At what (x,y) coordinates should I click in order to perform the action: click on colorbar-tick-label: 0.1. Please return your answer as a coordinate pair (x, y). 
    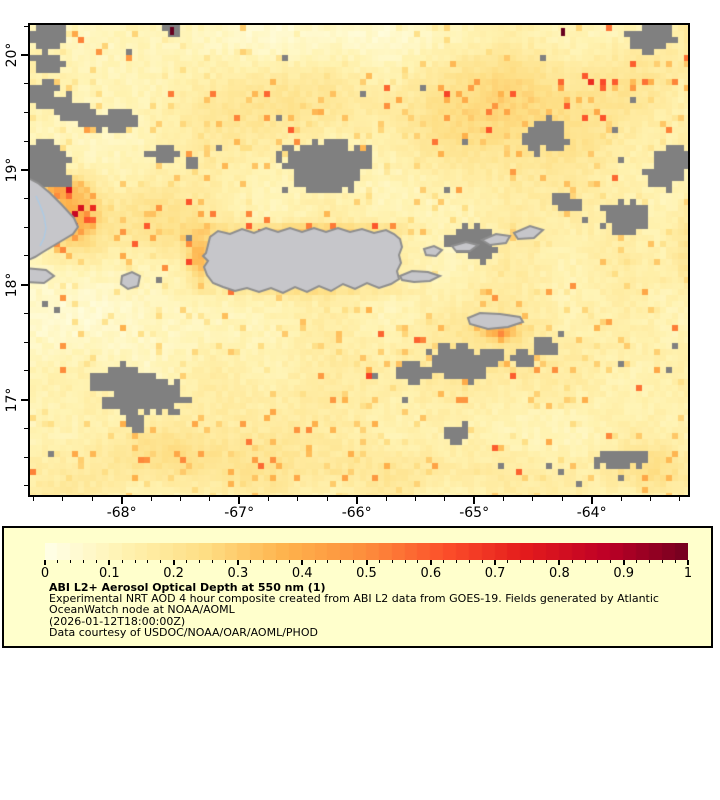
    Looking at the image, I should click on (109, 573).